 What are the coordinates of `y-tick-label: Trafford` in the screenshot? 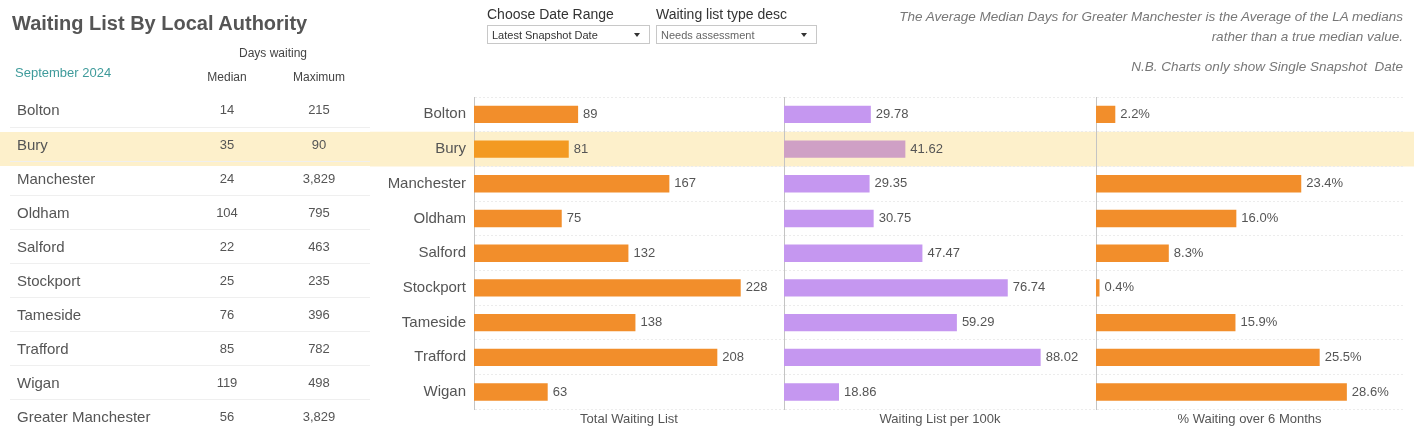 It's located at (440, 356).